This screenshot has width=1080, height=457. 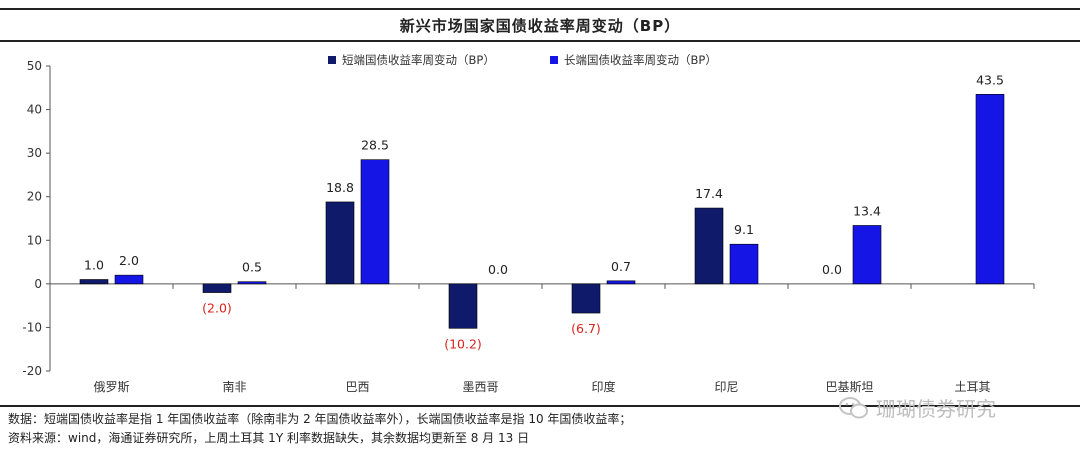 I want to click on y-tick-label: 50, so click(x=34, y=66).